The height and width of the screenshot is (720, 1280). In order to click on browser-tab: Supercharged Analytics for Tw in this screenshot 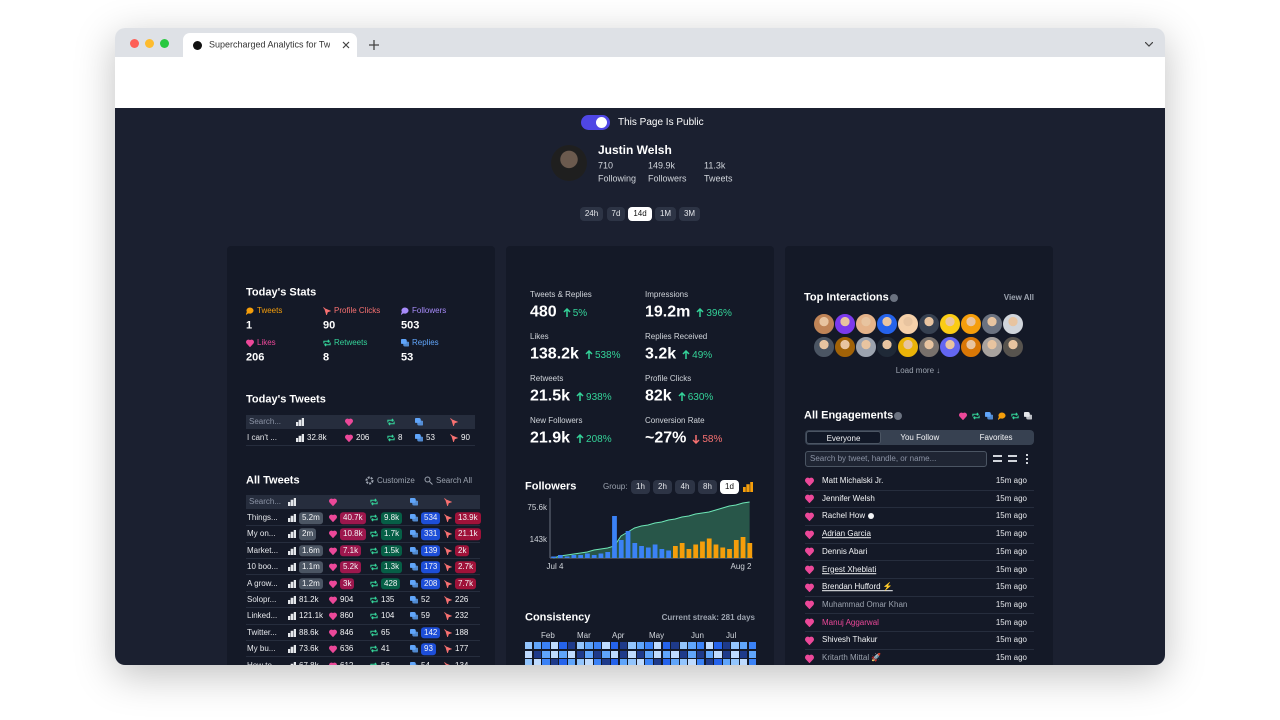, I will do `click(270, 45)`.